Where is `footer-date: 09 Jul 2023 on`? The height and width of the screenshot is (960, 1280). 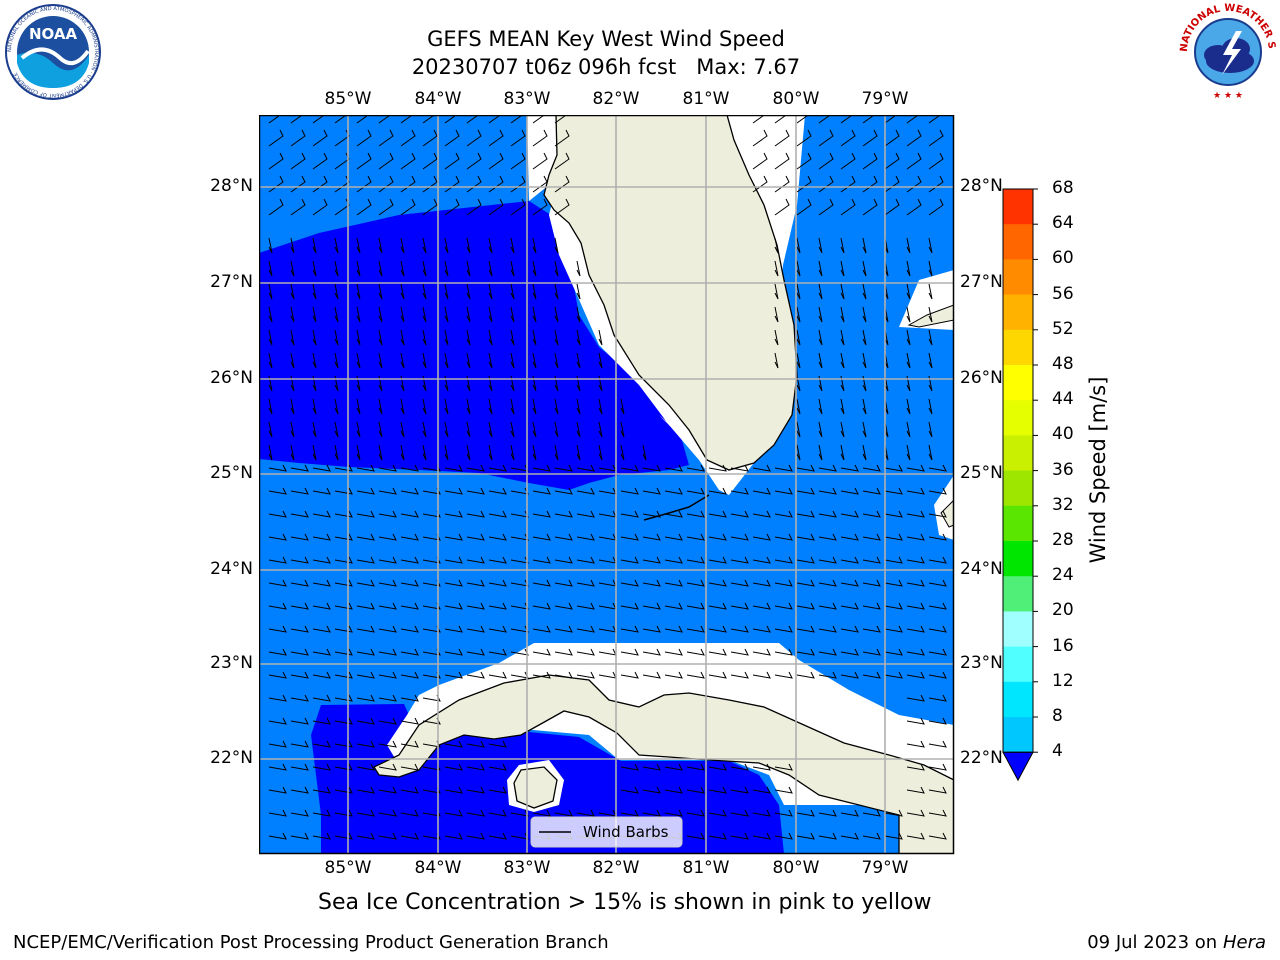
footer-date: 09 Jul 2023 on is located at coordinates (1155, 942).